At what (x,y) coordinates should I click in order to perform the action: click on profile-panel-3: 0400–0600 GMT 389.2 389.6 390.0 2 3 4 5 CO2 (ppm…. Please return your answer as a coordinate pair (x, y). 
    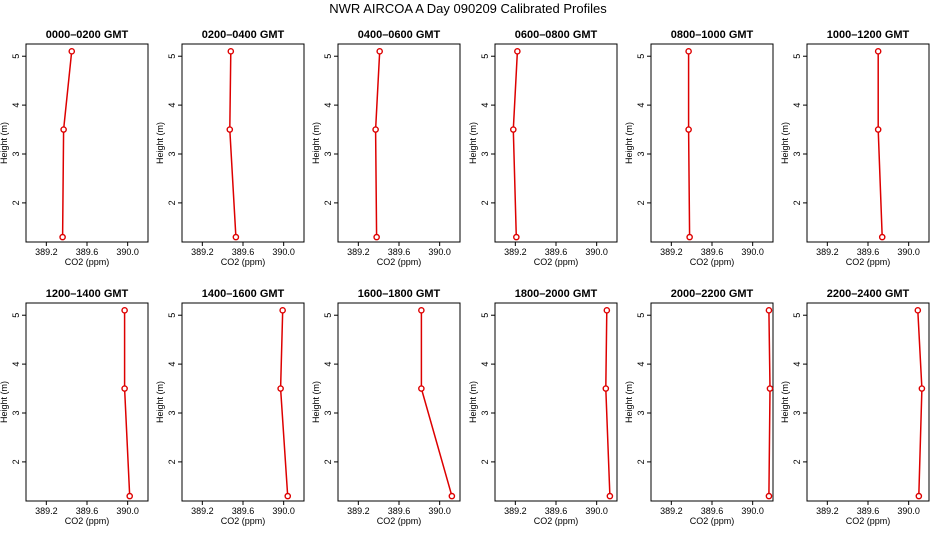
    Looking at the image, I should click on (386, 148).